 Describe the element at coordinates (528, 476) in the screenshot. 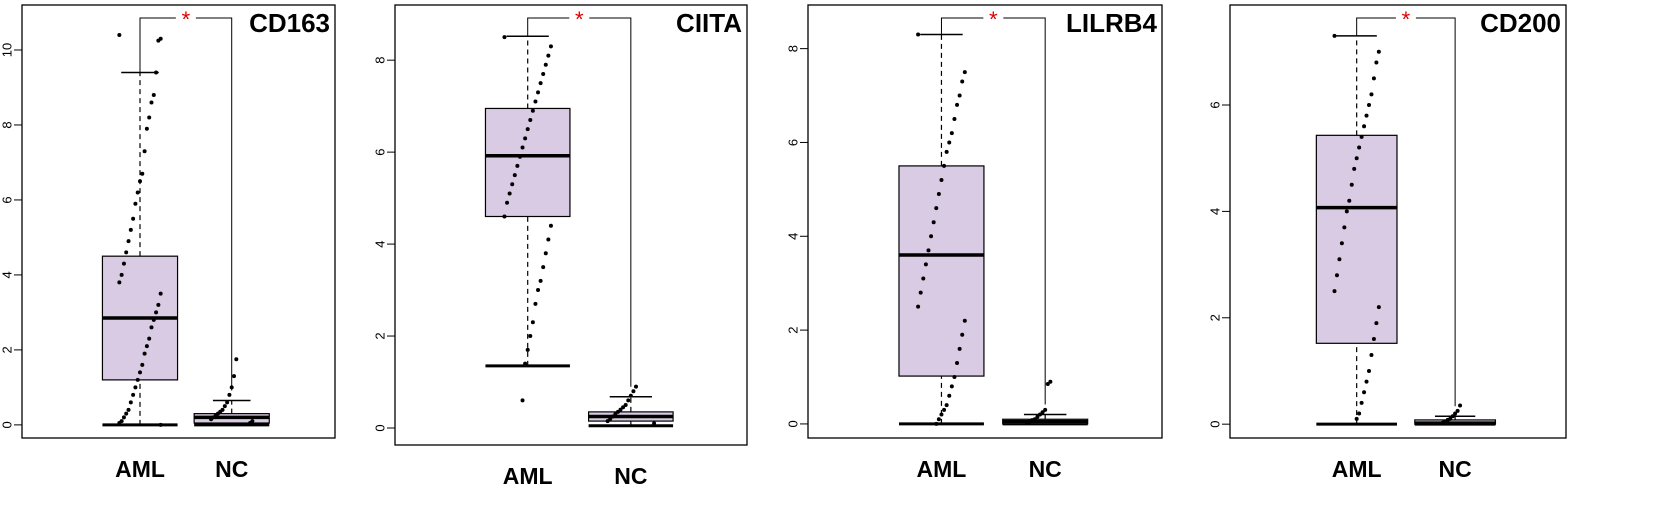

I see `x-tick-label: AML` at that location.